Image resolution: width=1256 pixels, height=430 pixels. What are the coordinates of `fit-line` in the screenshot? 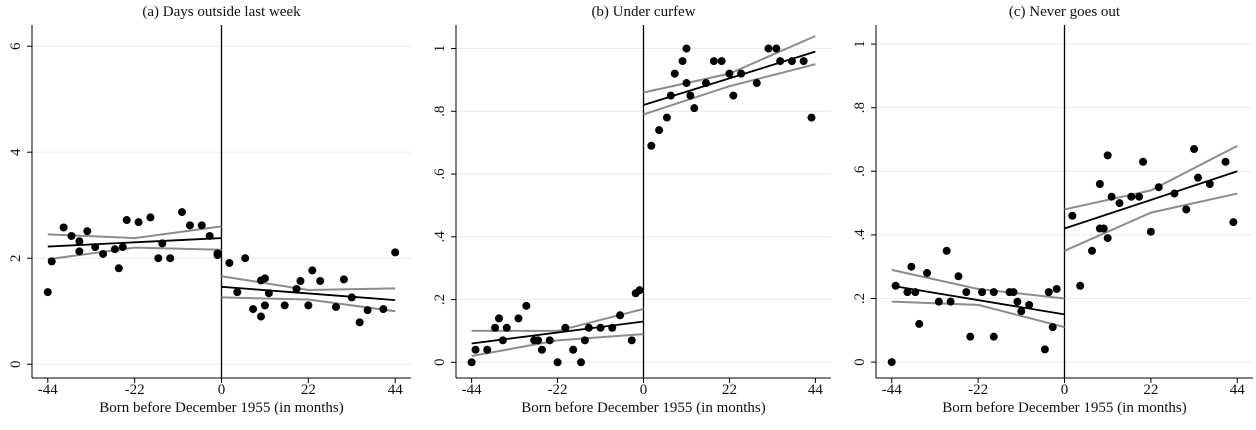 It's located at (978, 300).